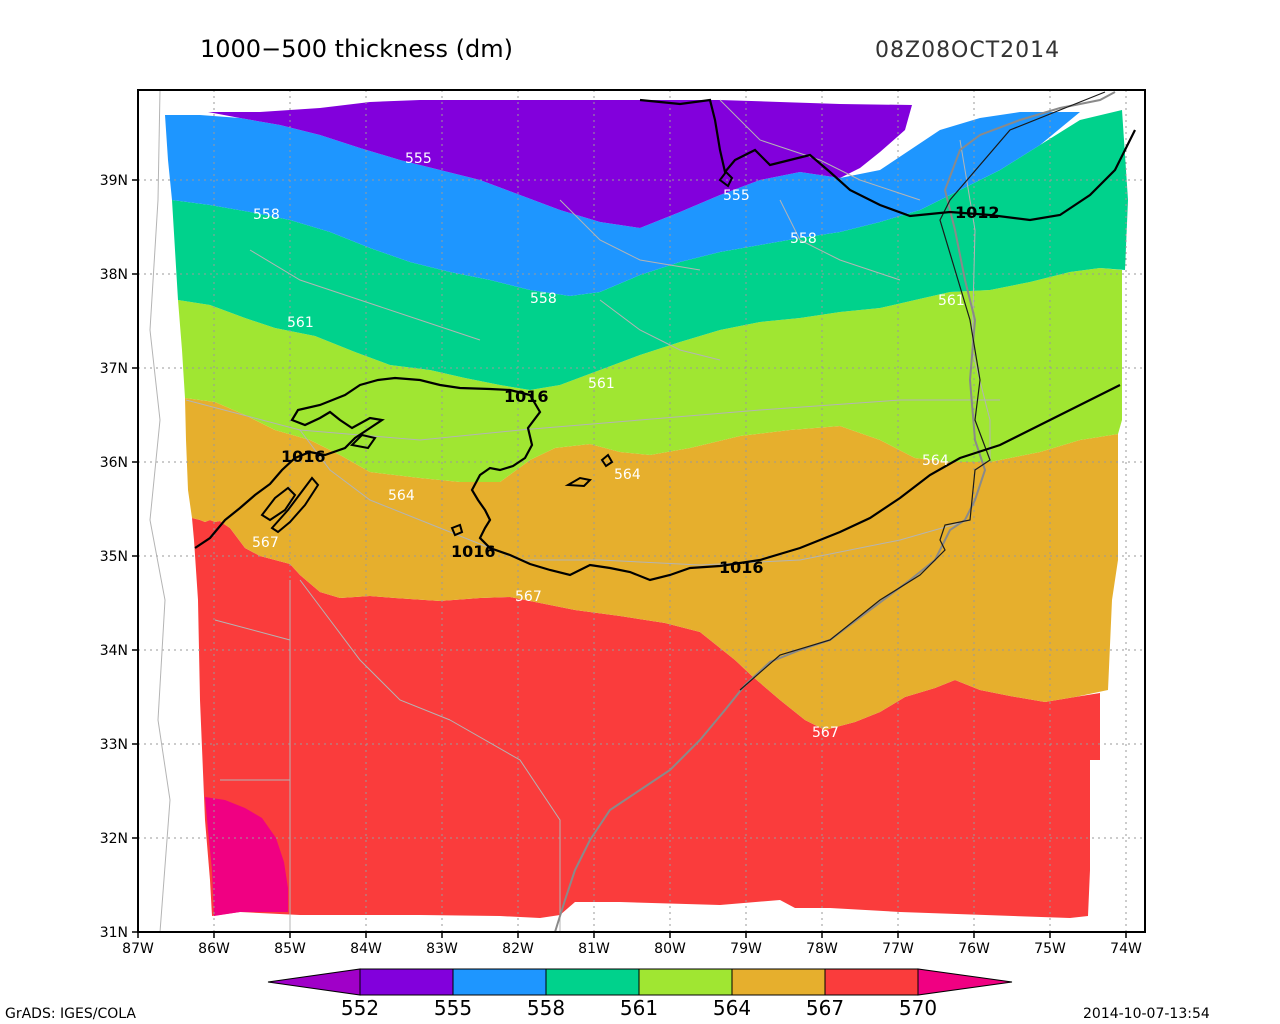 The height and width of the screenshot is (1024, 1280). I want to click on valid-time: 08Z08OCT2014, so click(967, 50).